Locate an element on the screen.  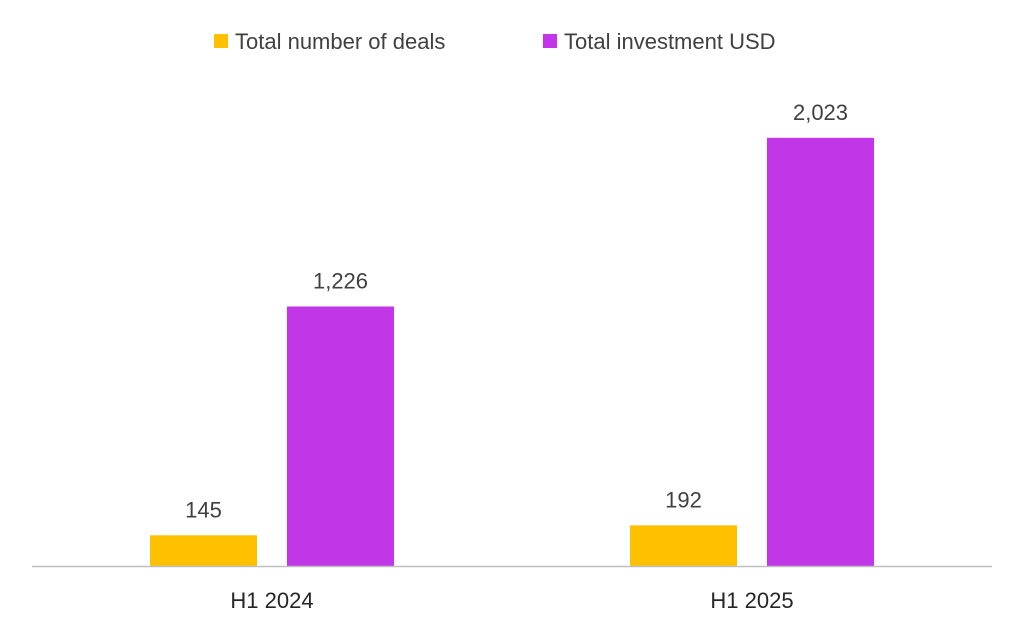
x-tick-labels: H1 2024 H1 2025 is located at coordinates (511, 600).